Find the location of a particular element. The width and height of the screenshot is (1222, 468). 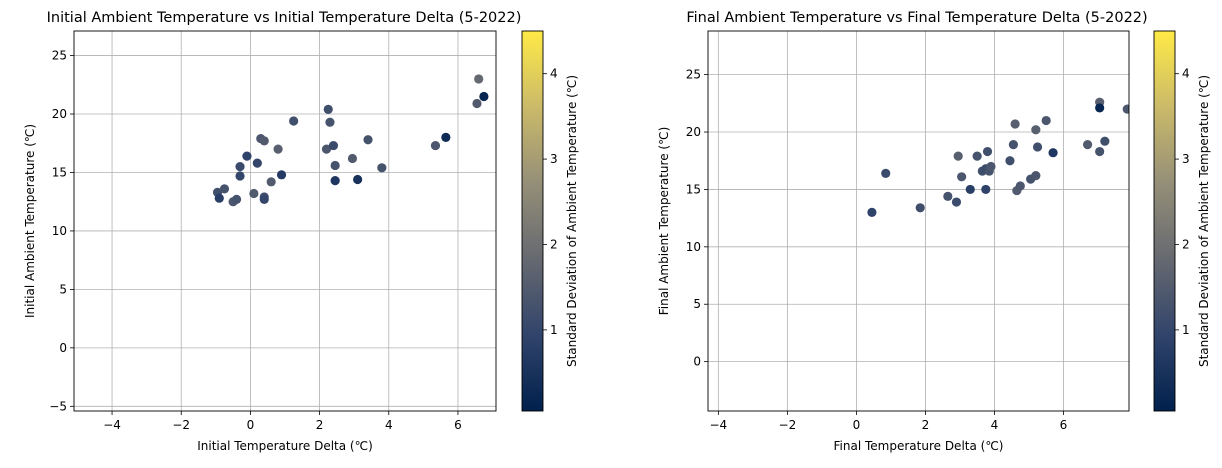

x-axis-label: Initial Temperature Delta (℃) is located at coordinates (285, 446).